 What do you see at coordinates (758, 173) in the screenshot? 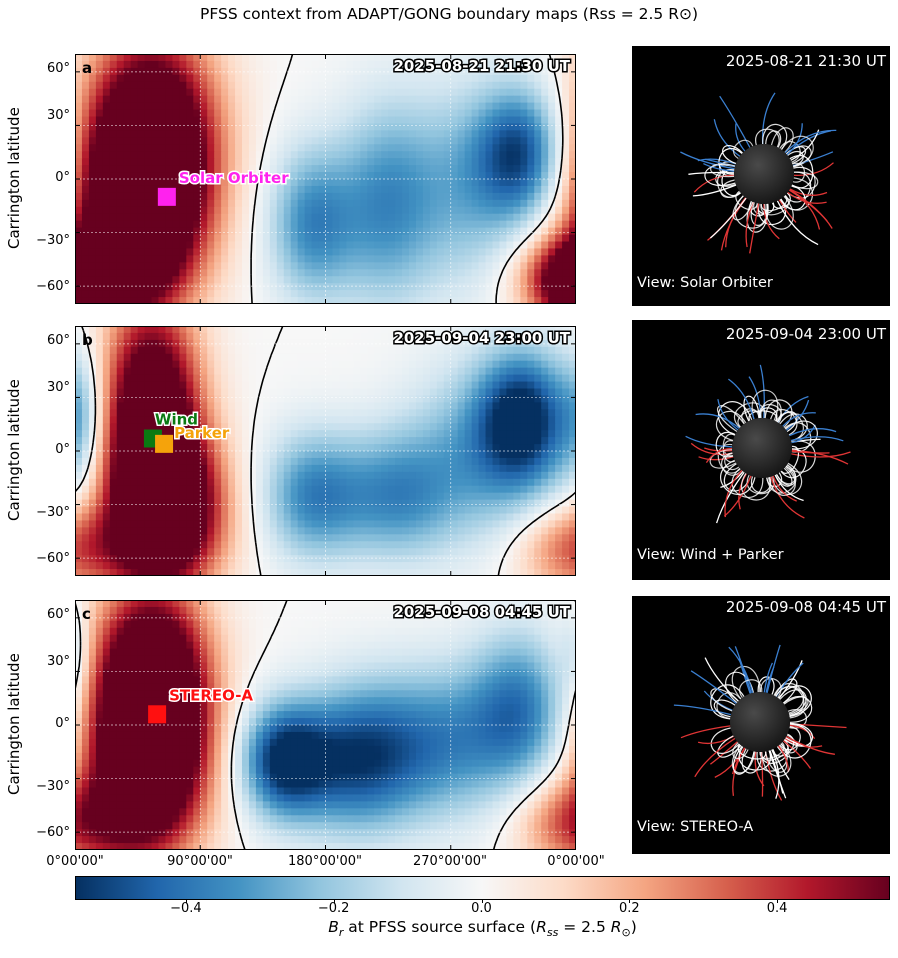
I see `field-line-render-a` at bounding box center [758, 173].